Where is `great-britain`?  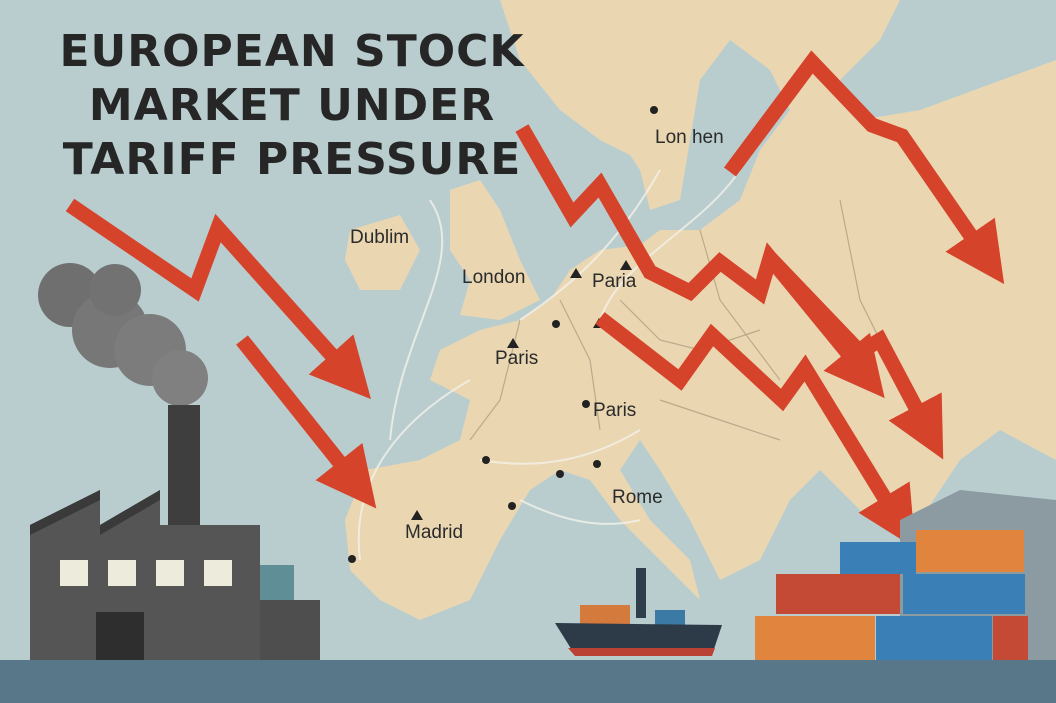
great-britain is located at coordinates (495, 250).